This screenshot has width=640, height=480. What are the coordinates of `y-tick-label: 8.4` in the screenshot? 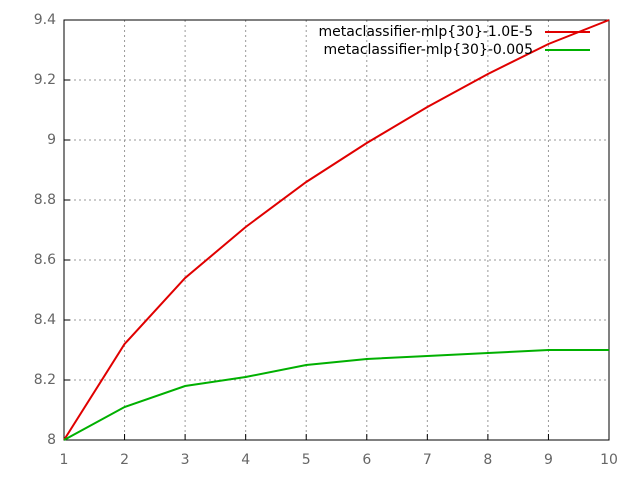 It's located at (45, 320).